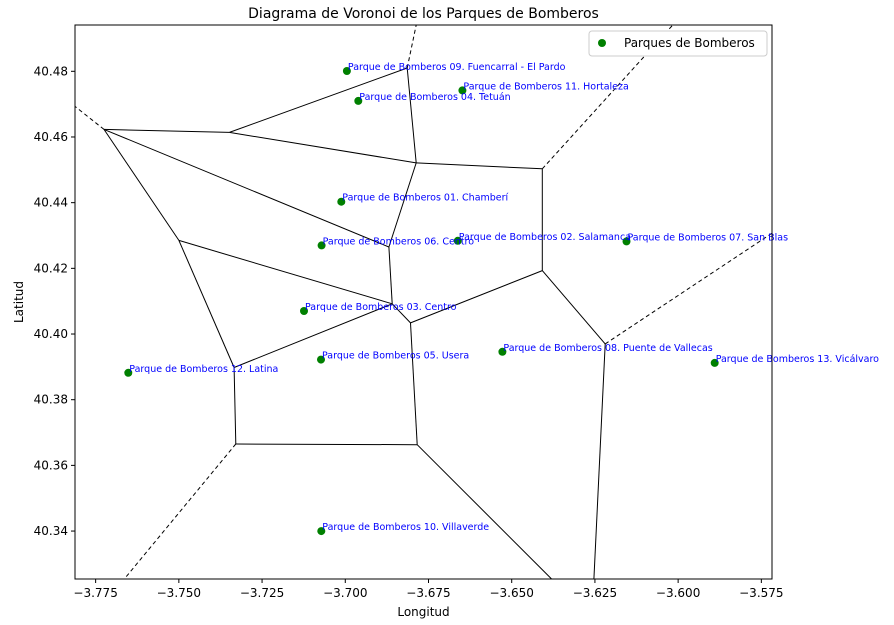 The width and height of the screenshot is (894, 625). I want to click on y-tick-label-2: 40.38, so click(51, 400).